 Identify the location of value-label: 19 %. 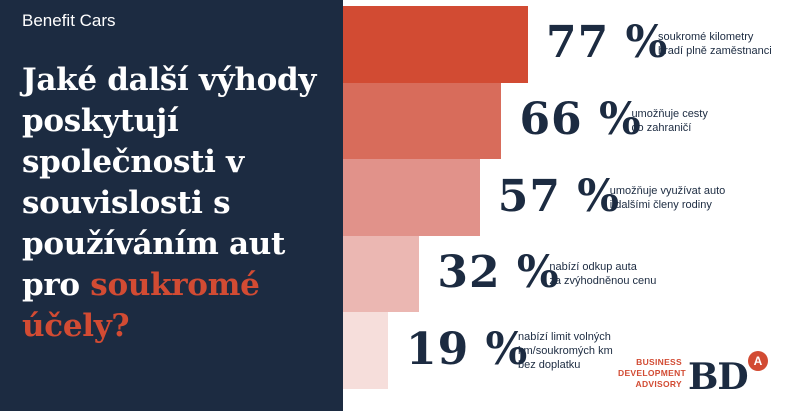
(467, 349).